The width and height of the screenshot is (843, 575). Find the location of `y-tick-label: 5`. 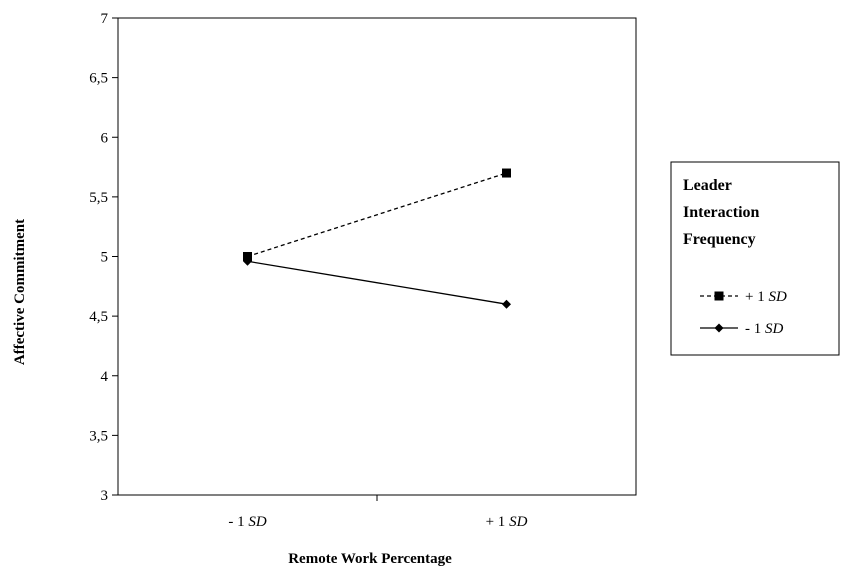

y-tick-label: 5 is located at coordinates (105, 258).